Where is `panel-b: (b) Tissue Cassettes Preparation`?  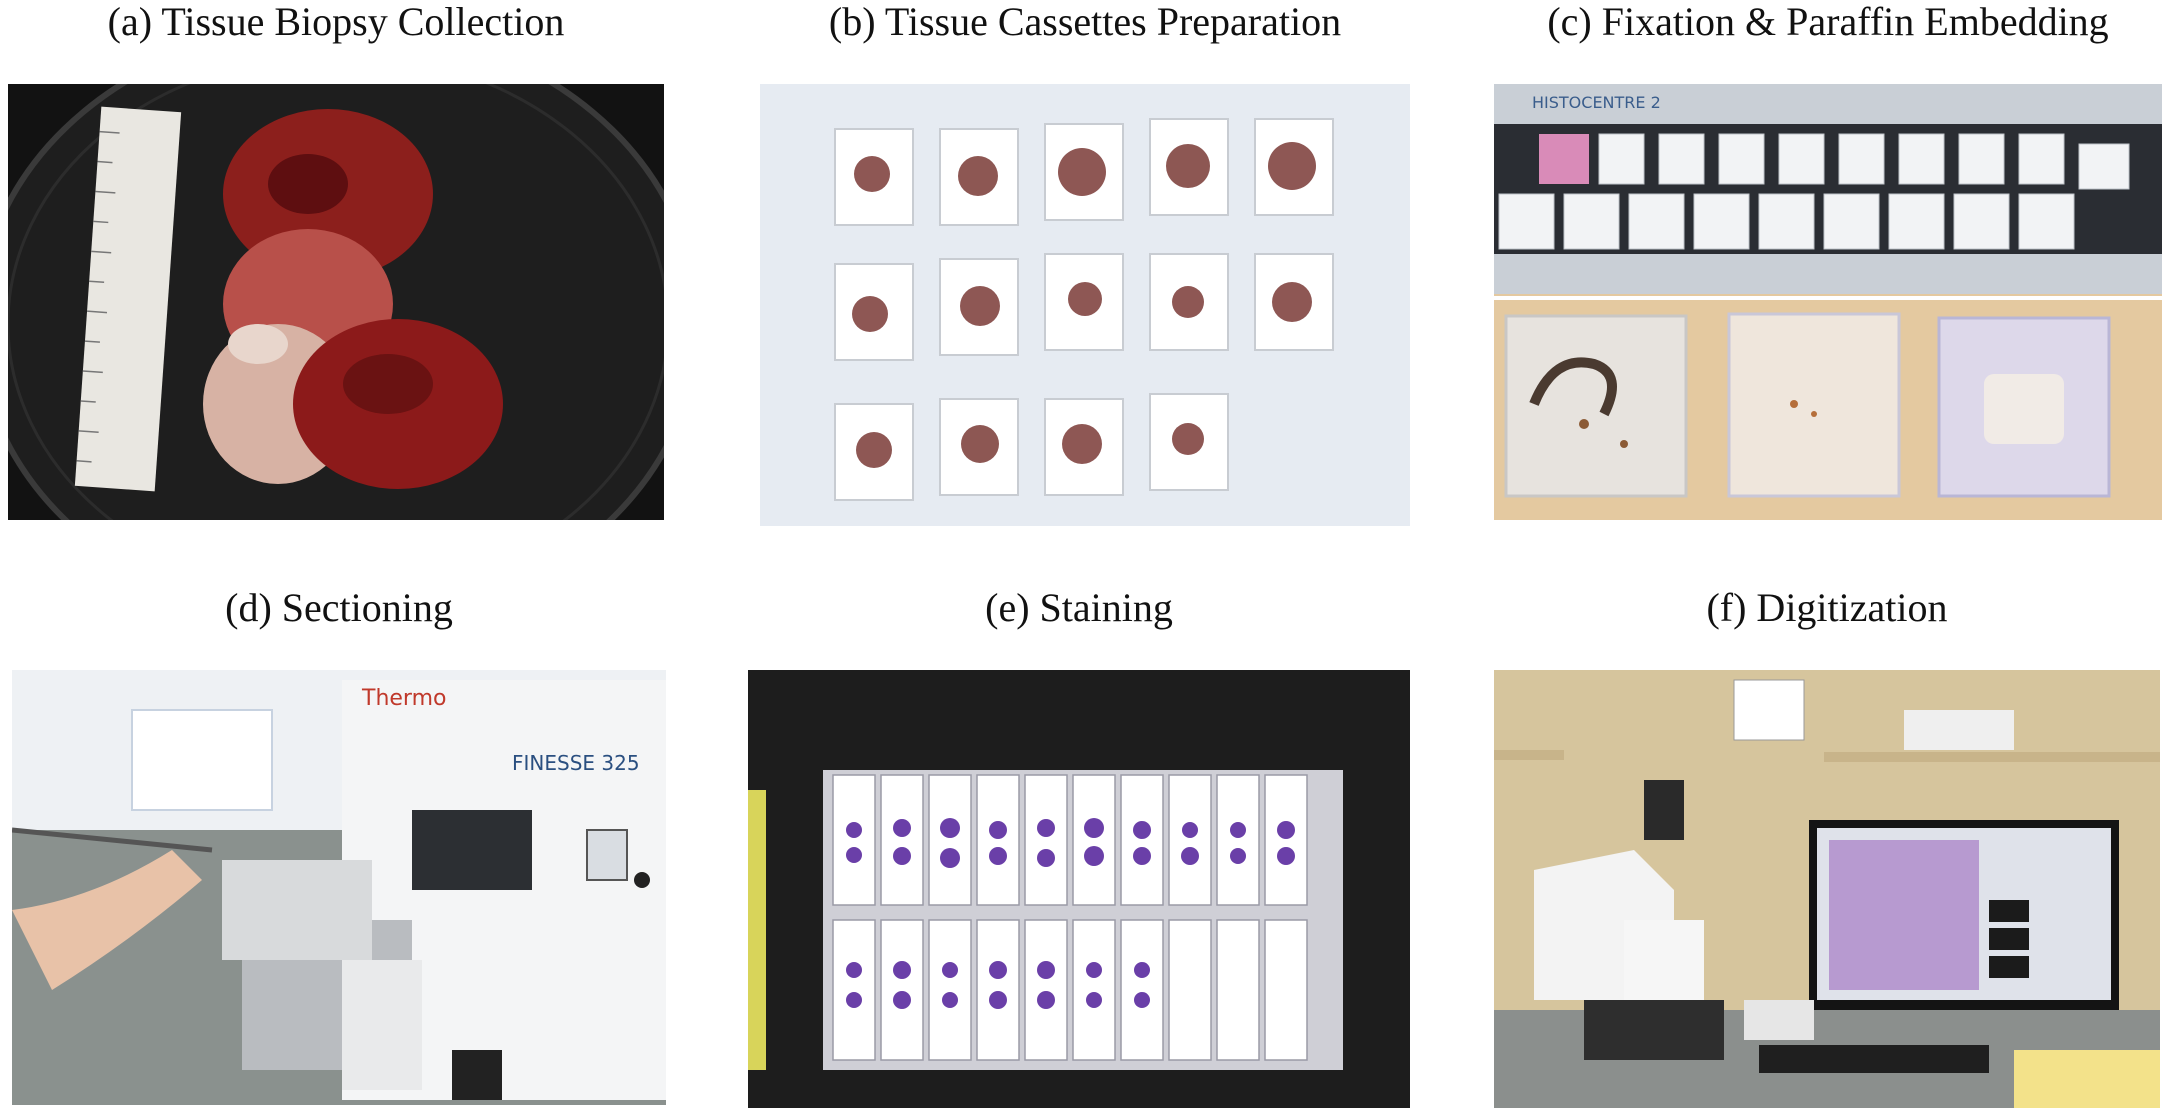
panel-b: (b) Tissue Cassettes Preparation is located at coordinates (1085, 265).